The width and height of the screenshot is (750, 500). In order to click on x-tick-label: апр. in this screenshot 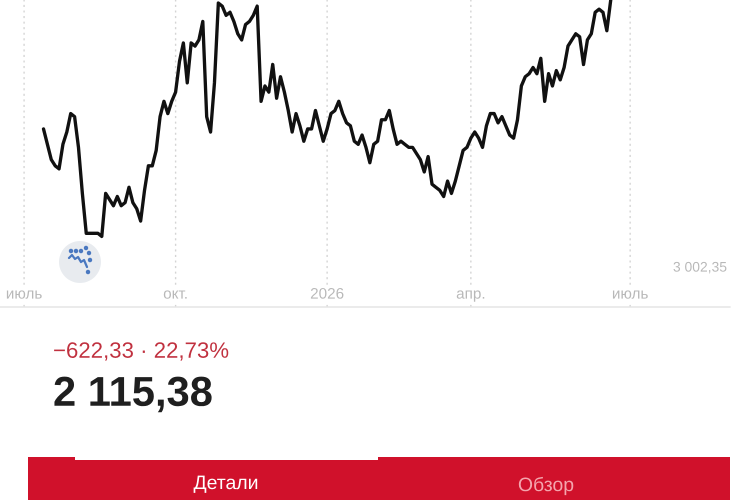, I will do `click(470, 296)`.